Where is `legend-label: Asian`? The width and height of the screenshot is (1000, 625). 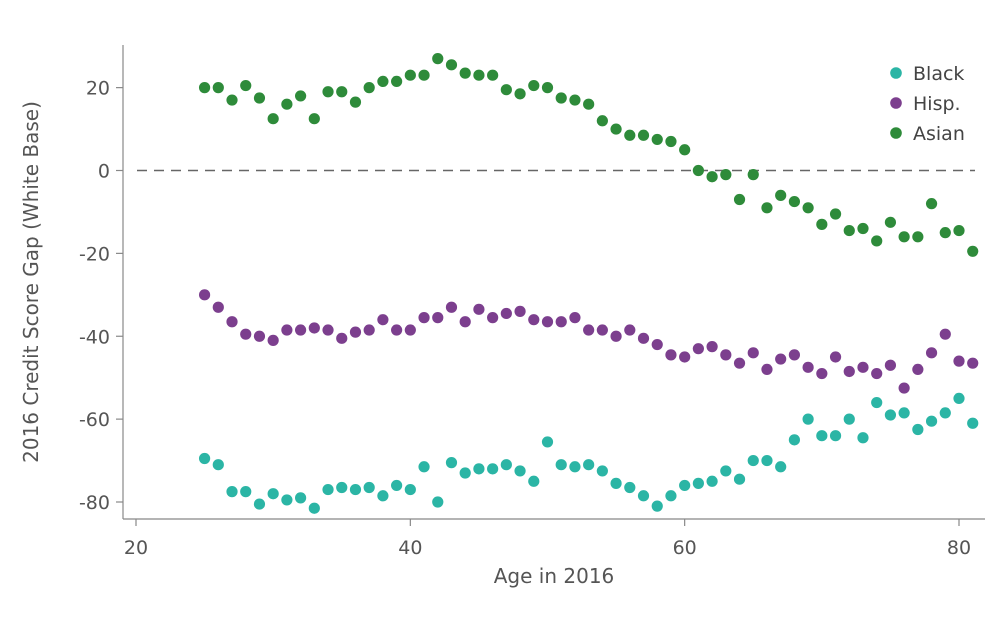 legend-label: Asian is located at coordinates (939, 134).